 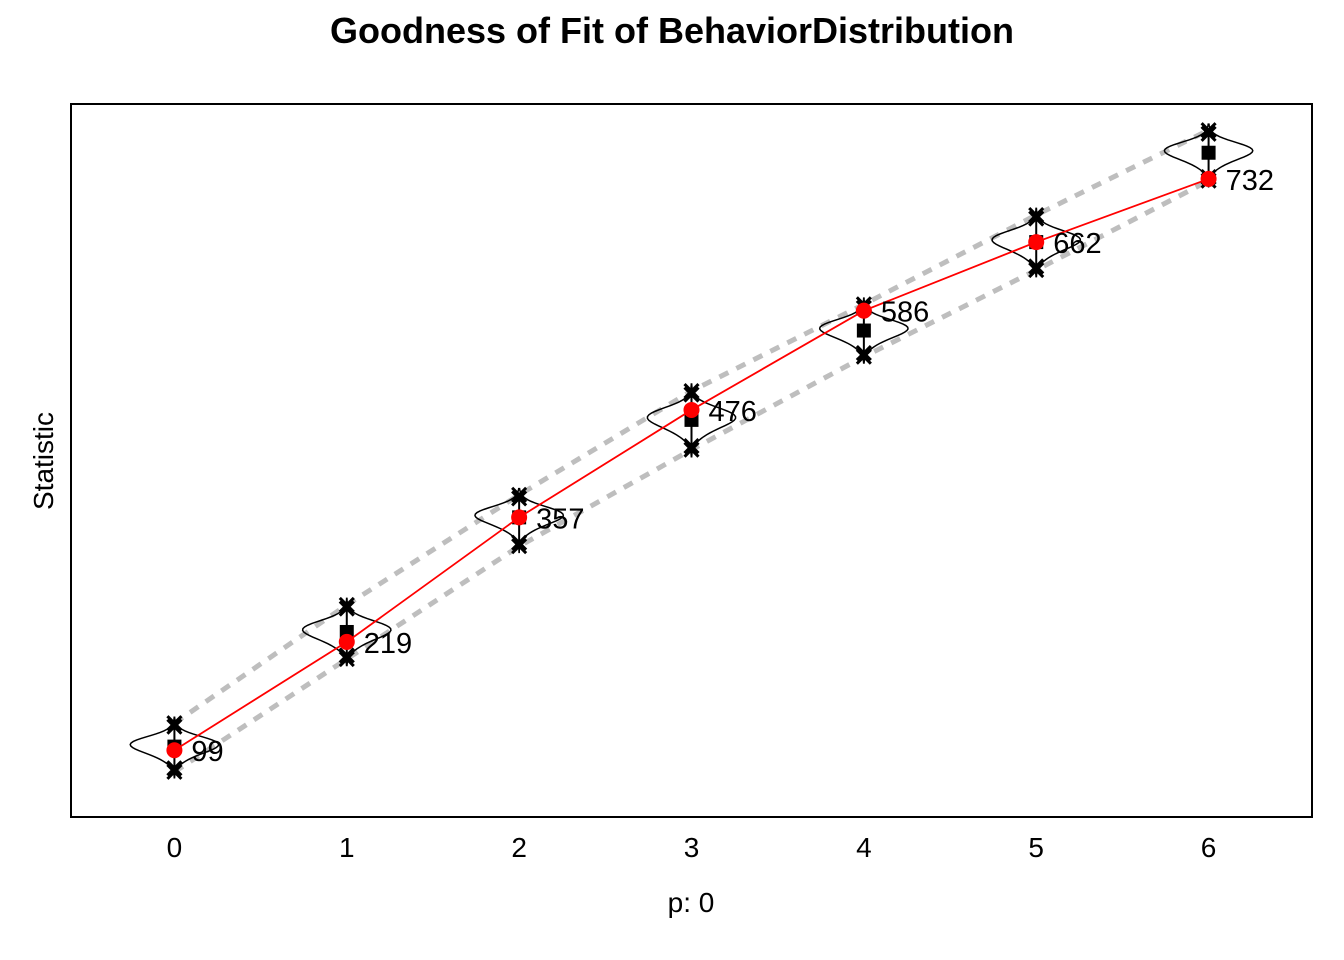 What do you see at coordinates (672, 30) in the screenshot?
I see `chart-title: Goodness of Fit of BehaviorDistribution` at bounding box center [672, 30].